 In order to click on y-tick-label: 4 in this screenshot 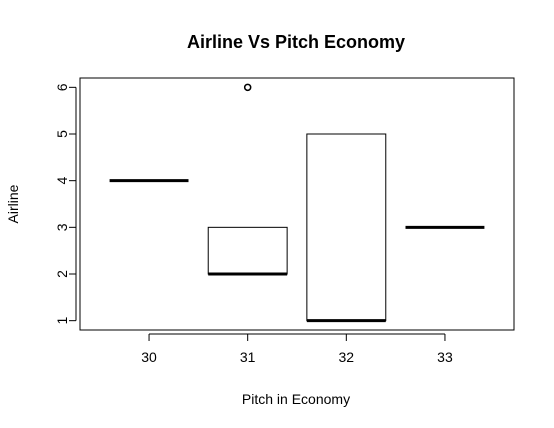, I will do `click(62, 181)`.